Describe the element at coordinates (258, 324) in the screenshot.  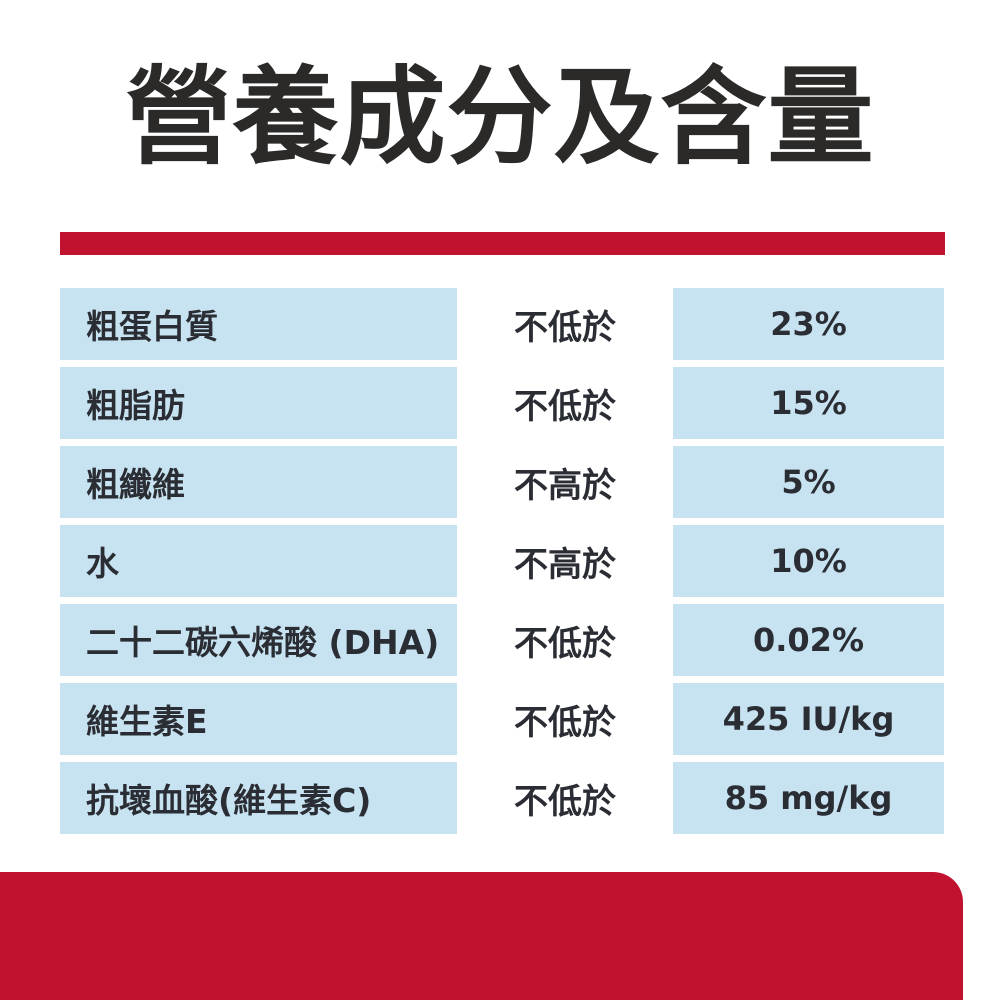
I see `nutrient-name: 粗蛋白質` at that location.